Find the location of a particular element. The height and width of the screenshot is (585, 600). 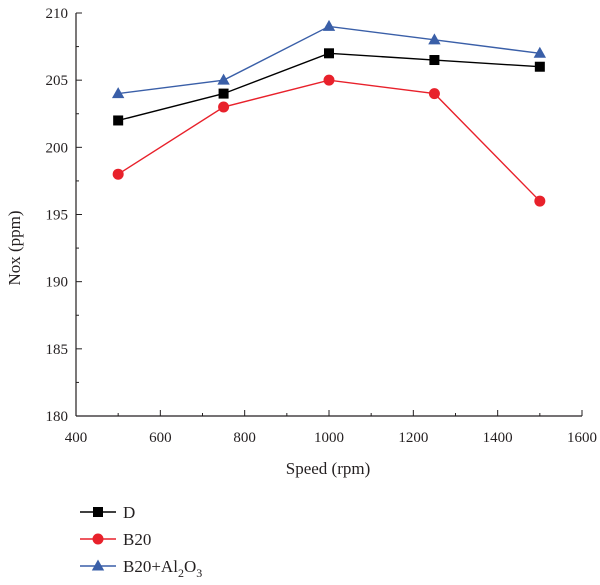

y-axis-label: Nox (ppm) is located at coordinates (14, 247).